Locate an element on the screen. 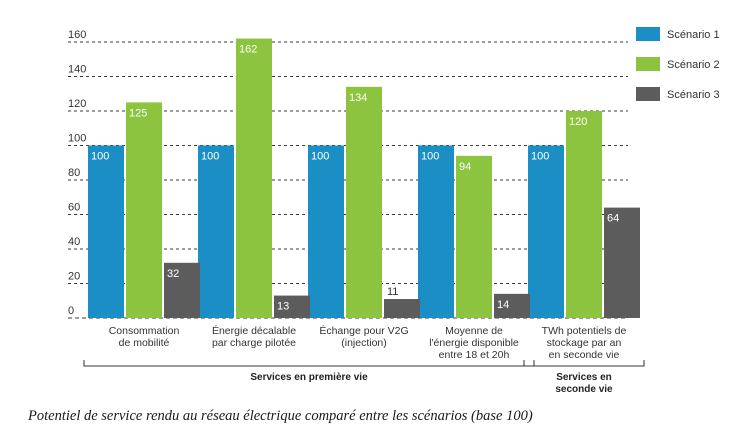 This screenshot has height=444, width=756. y-tick-label-120: 120 is located at coordinates (77, 104).